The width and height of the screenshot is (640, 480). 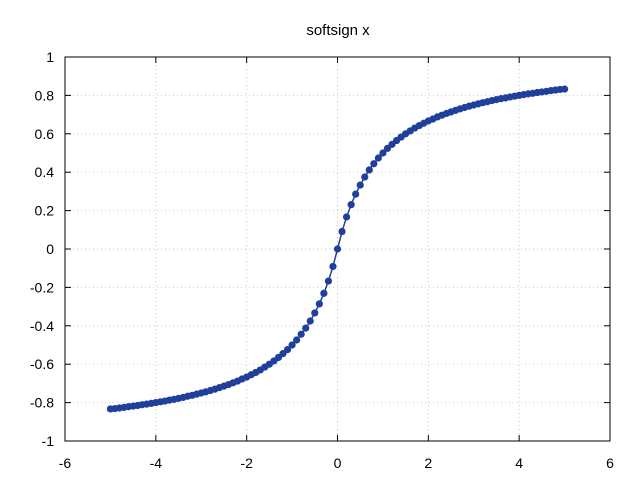 I want to click on y-tick-label: -0.2, so click(x=42, y=287).